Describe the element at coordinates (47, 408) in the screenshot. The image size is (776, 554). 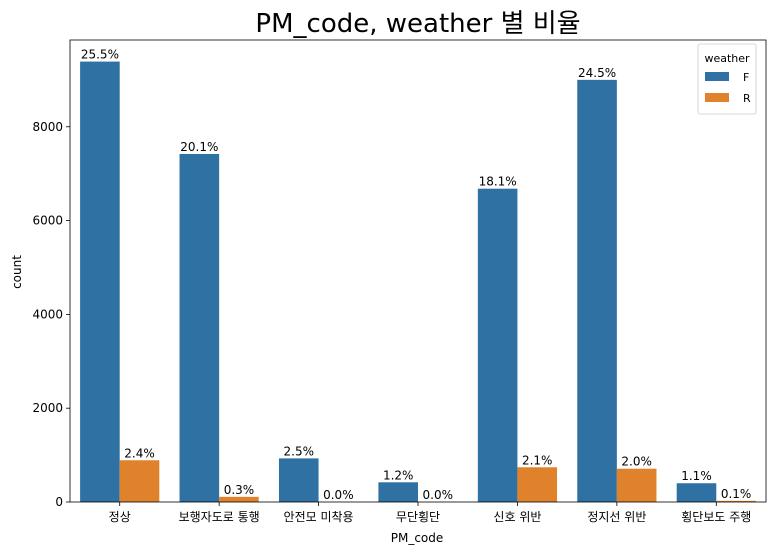
I see `y-tick-label-1: 2000` at that location.